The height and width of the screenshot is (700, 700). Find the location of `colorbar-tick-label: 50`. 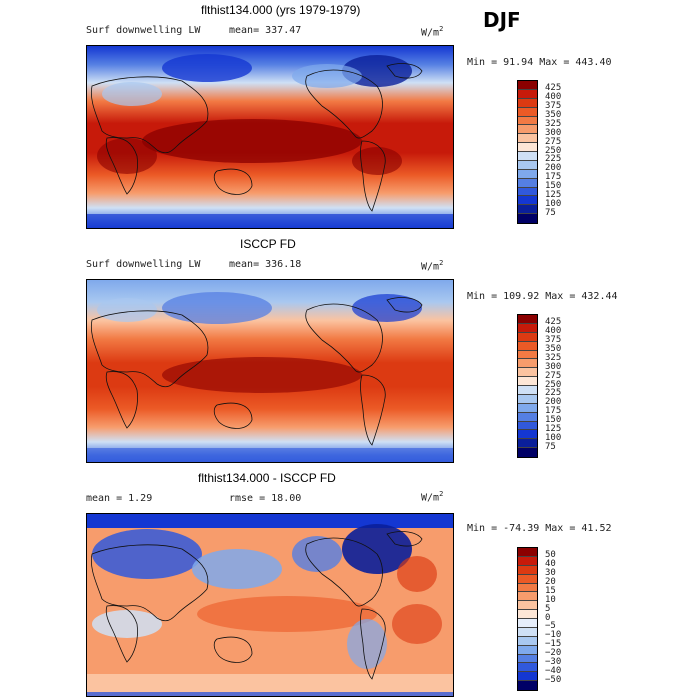

colorbar-tick-label: 50 is located at coordinates (550, 555).